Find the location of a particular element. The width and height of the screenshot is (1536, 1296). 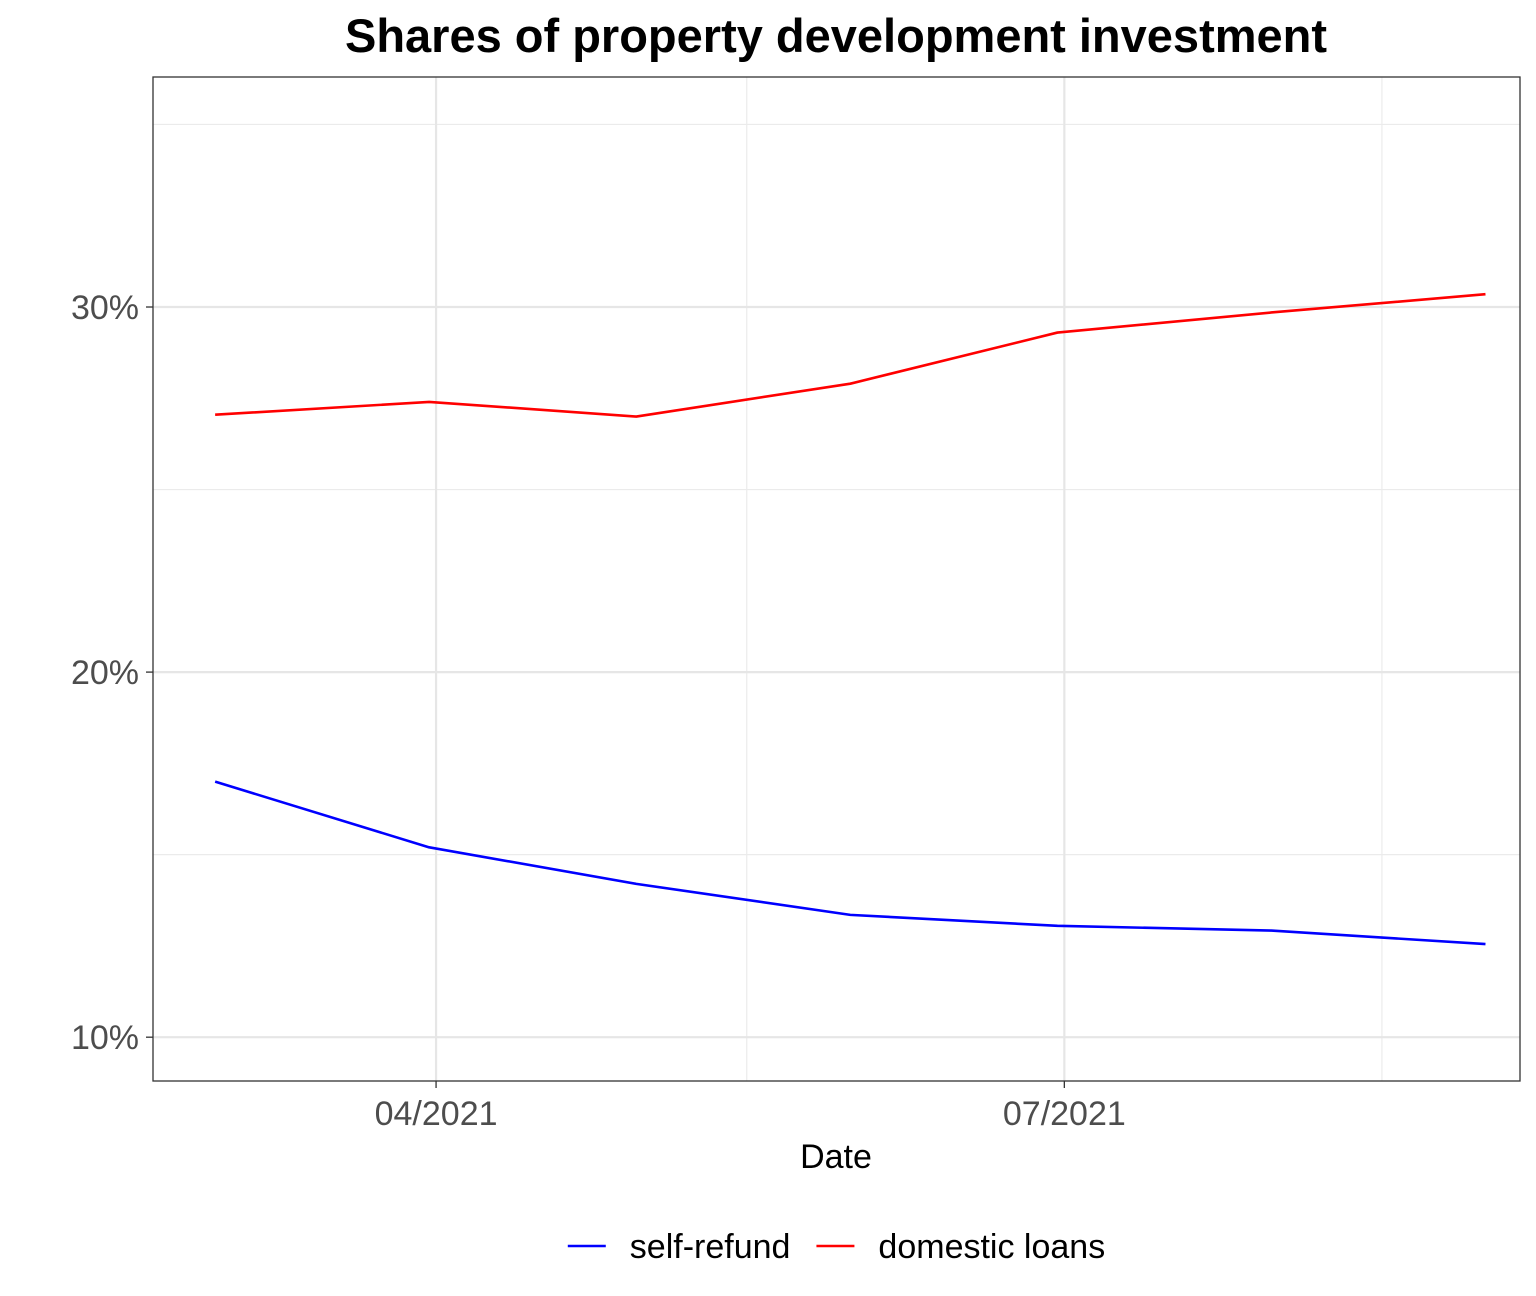

x-axis: 04/2021 07/2021 is located at coordinates (750, 1107).